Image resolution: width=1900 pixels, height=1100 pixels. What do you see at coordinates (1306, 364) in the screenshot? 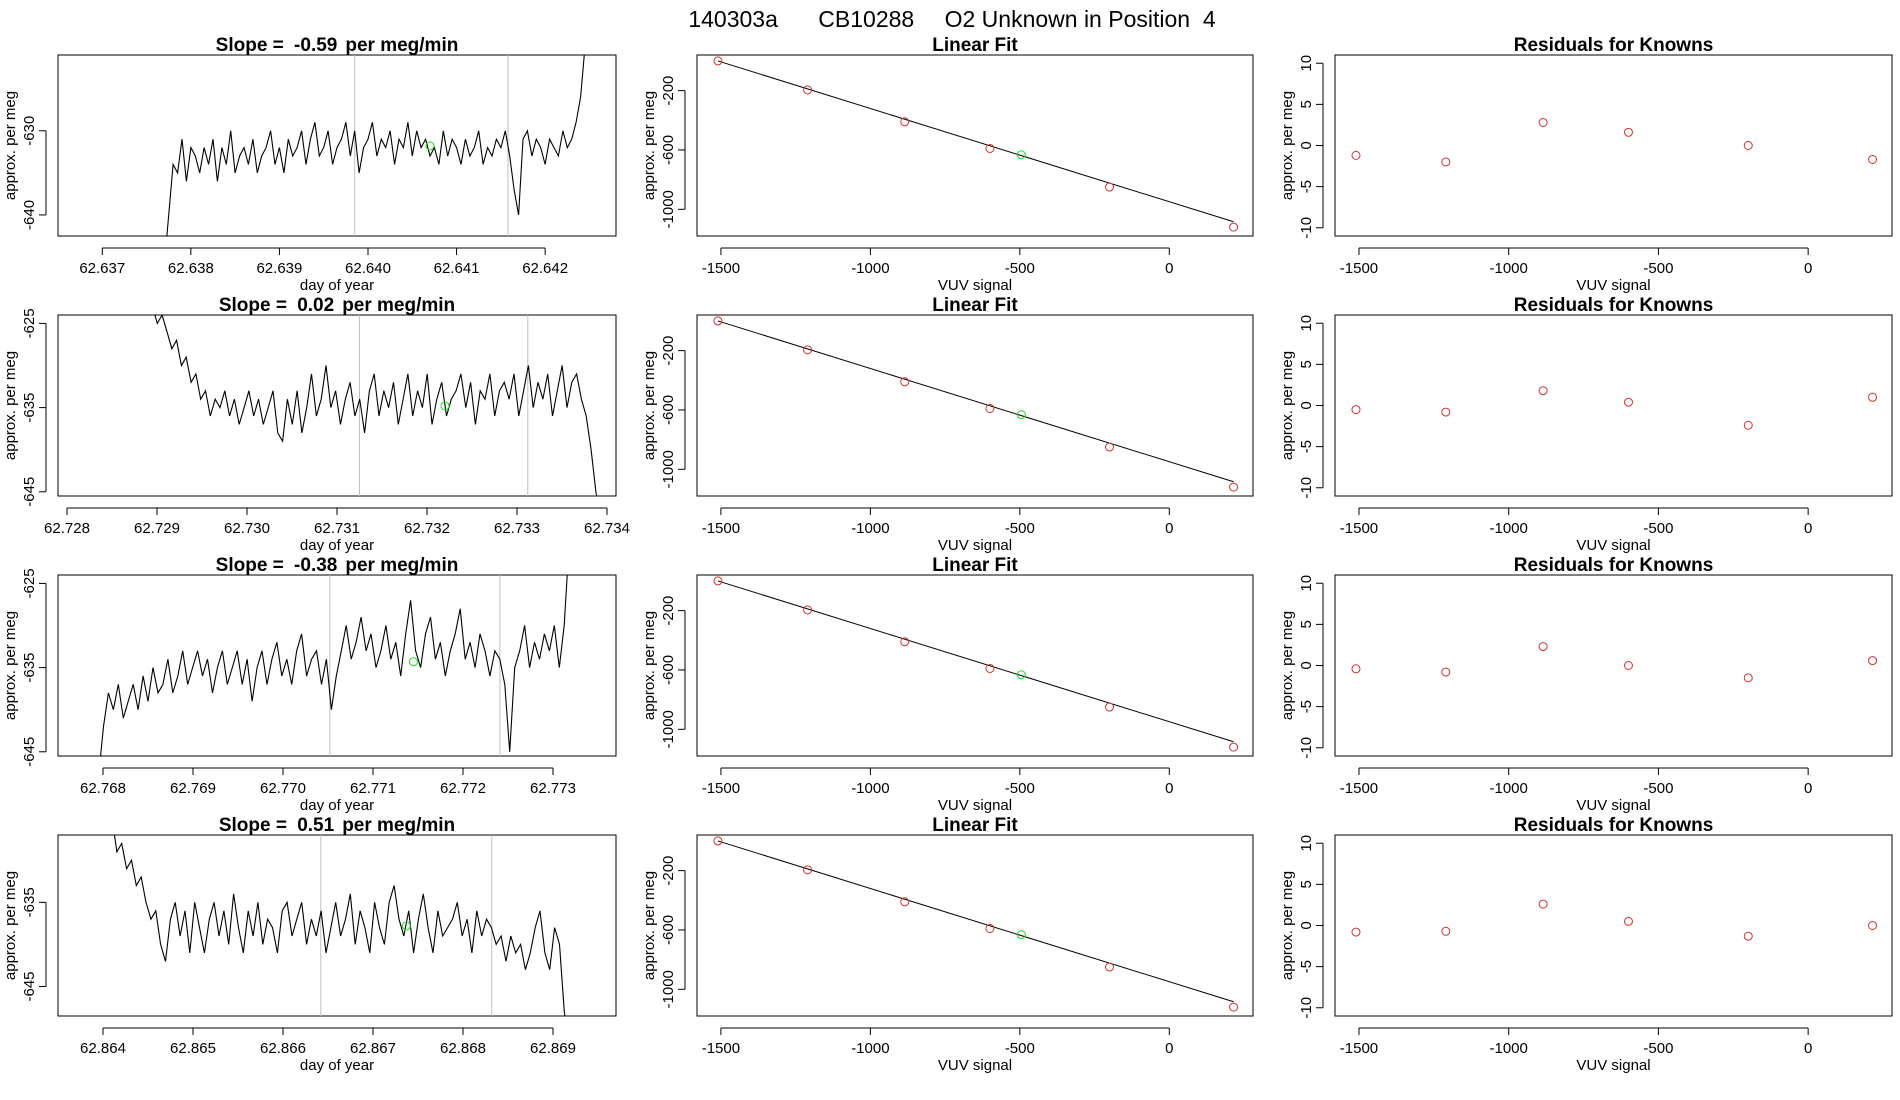
I see `y-tick-label: 5` at bounding box center [1306, 364].